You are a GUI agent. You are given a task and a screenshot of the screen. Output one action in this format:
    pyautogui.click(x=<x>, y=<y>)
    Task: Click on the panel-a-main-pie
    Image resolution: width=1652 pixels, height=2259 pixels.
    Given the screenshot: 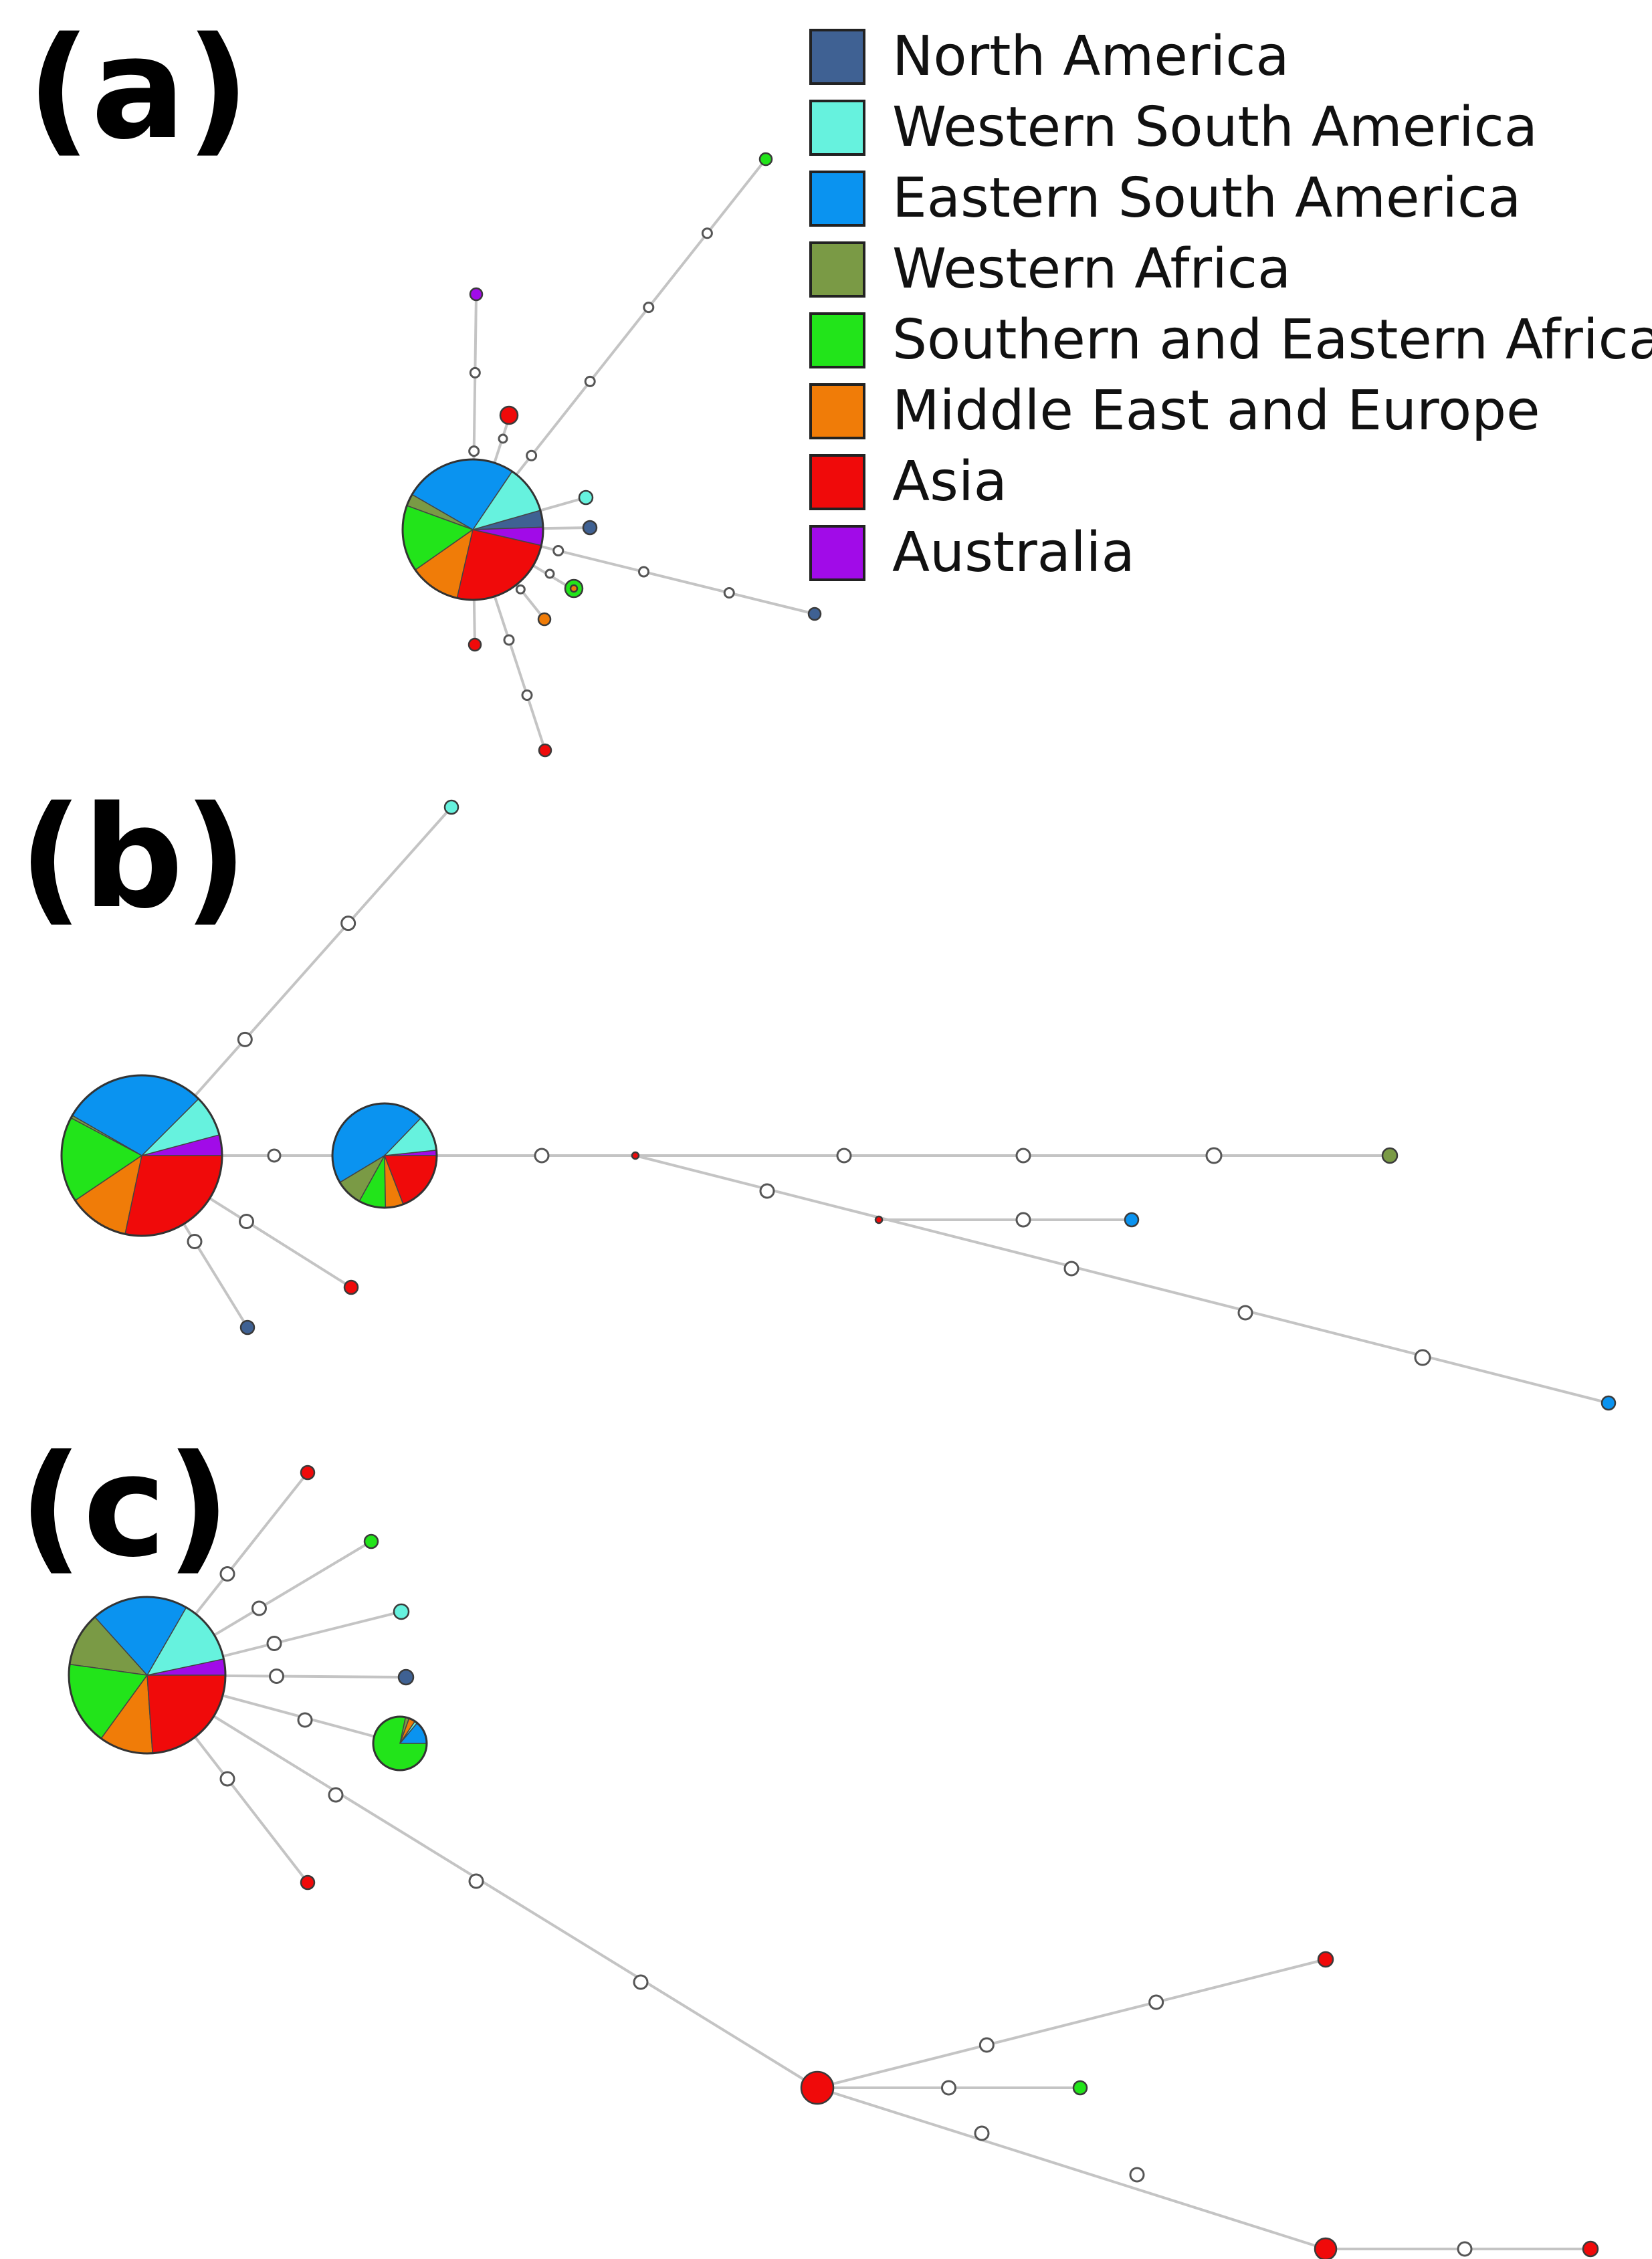 What is the action you would take?
    pyautogui.click(x=472, y=529)
    